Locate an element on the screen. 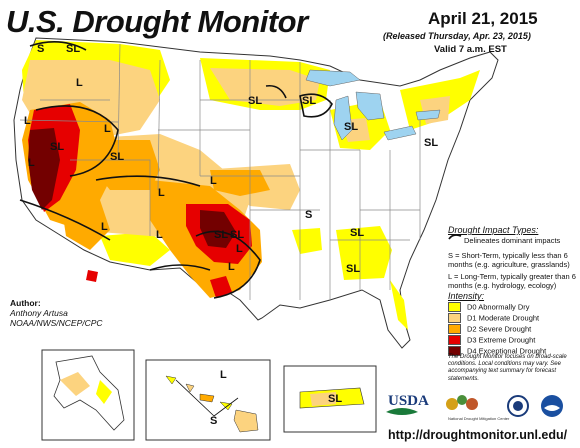 Image resolution: width=580 pixels, height=448 pixels. legend-label: D3 Extreme Drought is located at coordinates (501, 340).